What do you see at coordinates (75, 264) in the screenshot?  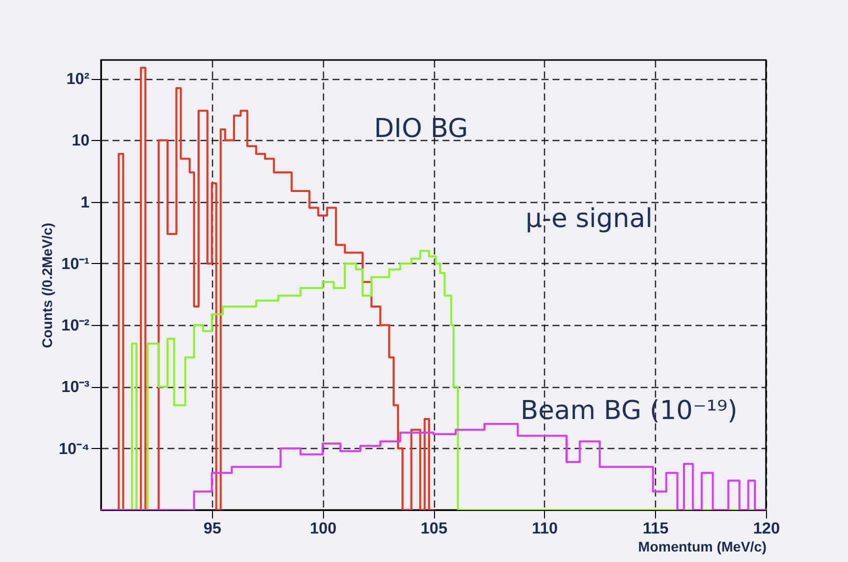 I see `y-tick-label: 10⁻¹` at bounding box center [75, 264].